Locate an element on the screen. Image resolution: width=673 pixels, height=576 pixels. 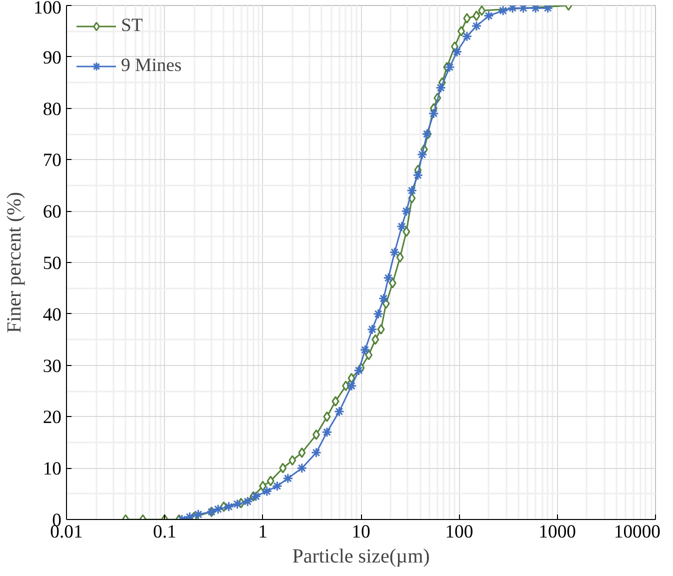
y-axis-title: Finer percent (%) is located at coordinates (15, 263).